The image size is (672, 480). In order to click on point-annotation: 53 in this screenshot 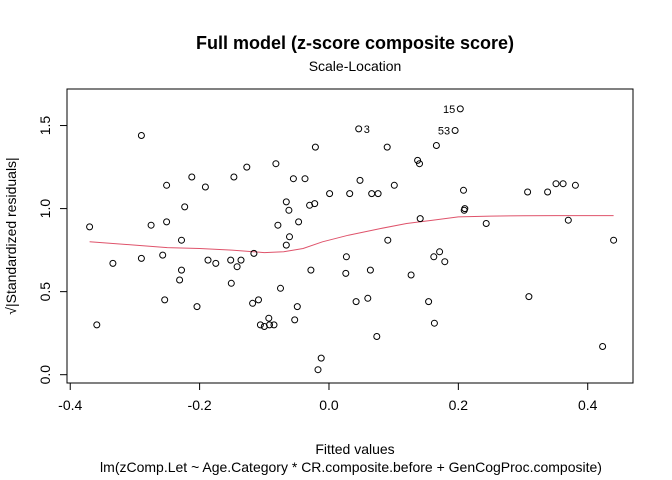, I will do `click(444, 132)`.